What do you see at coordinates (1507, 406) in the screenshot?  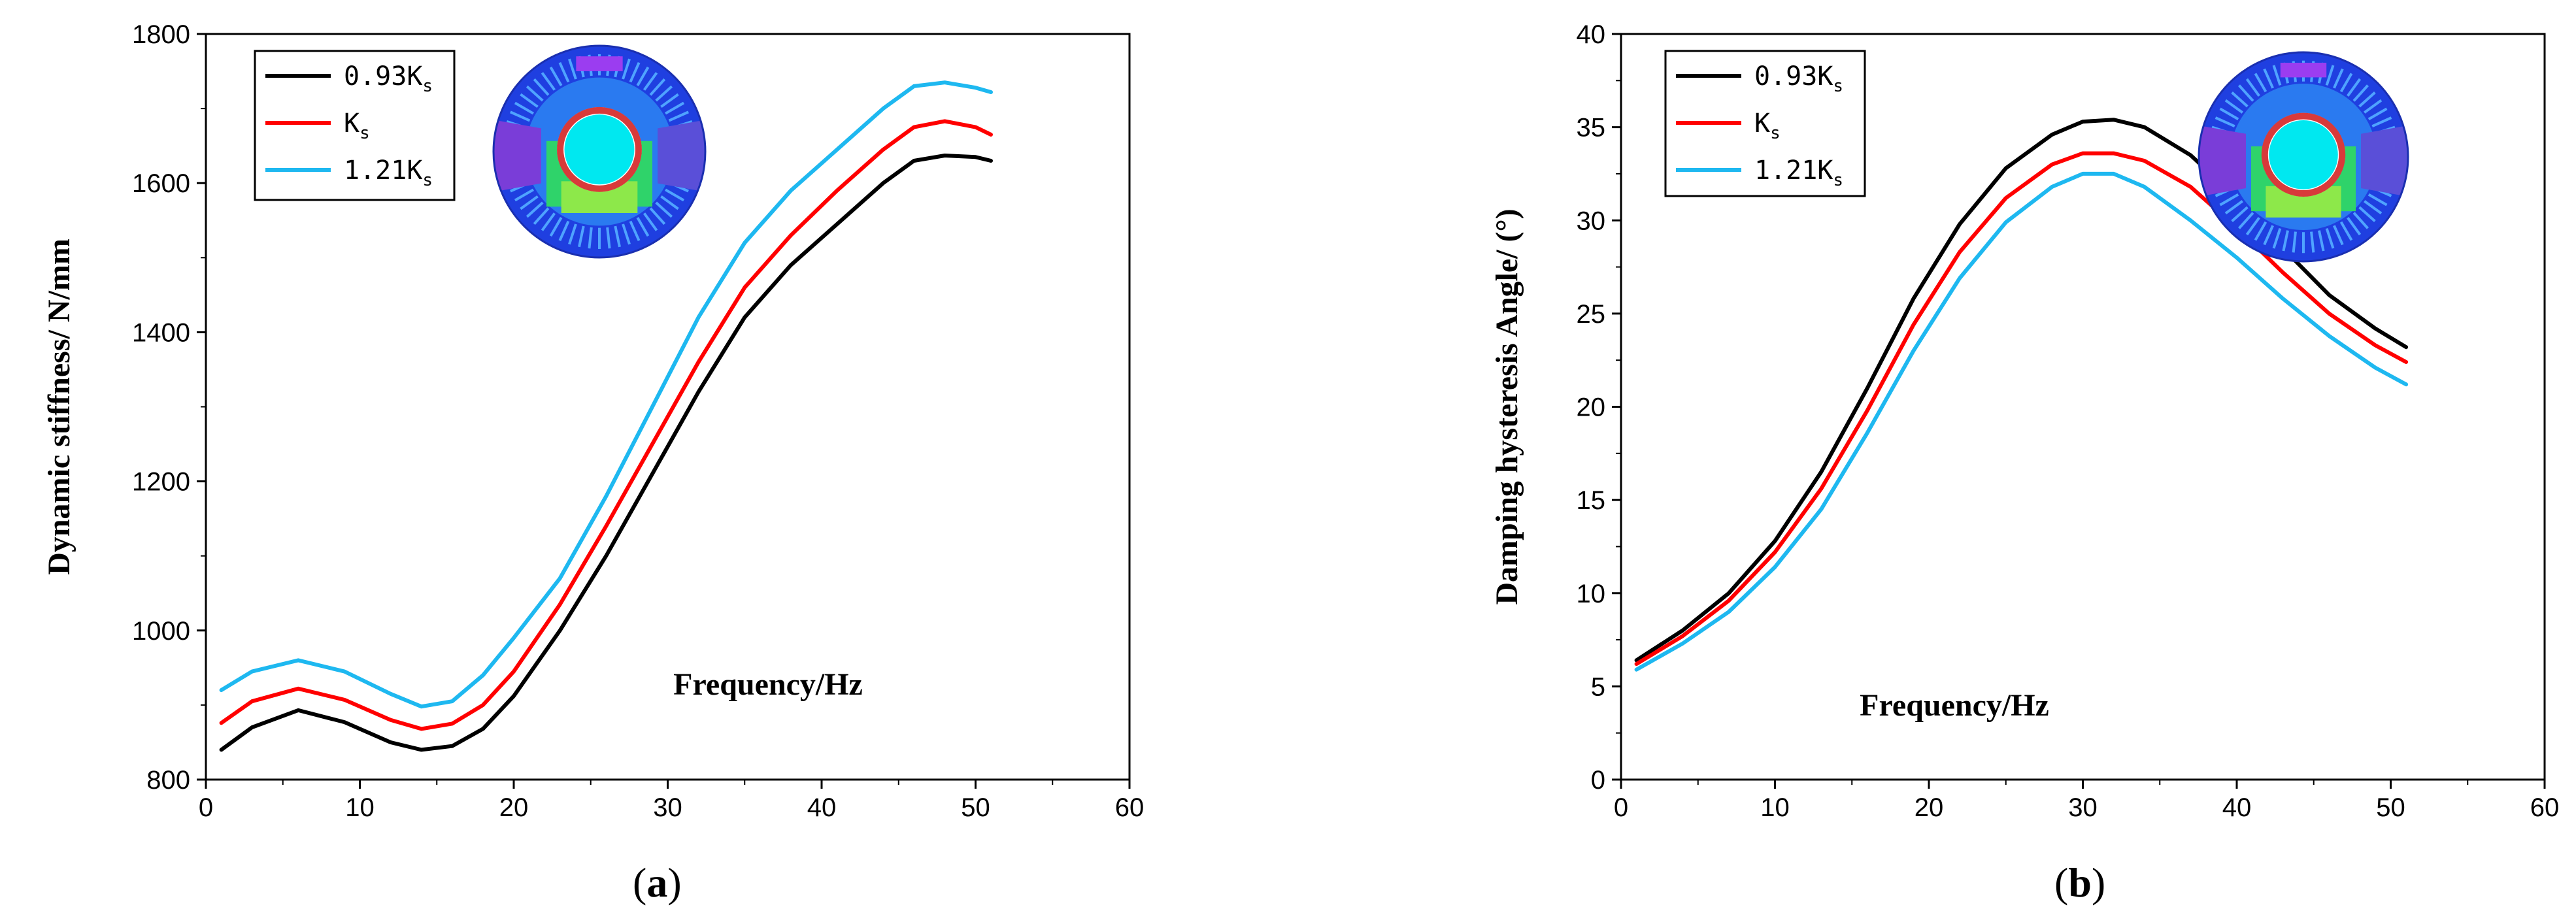 I see `y-axis-title: Damping hysteresis Angle/ (°)` at bounding box center [1507, 406].